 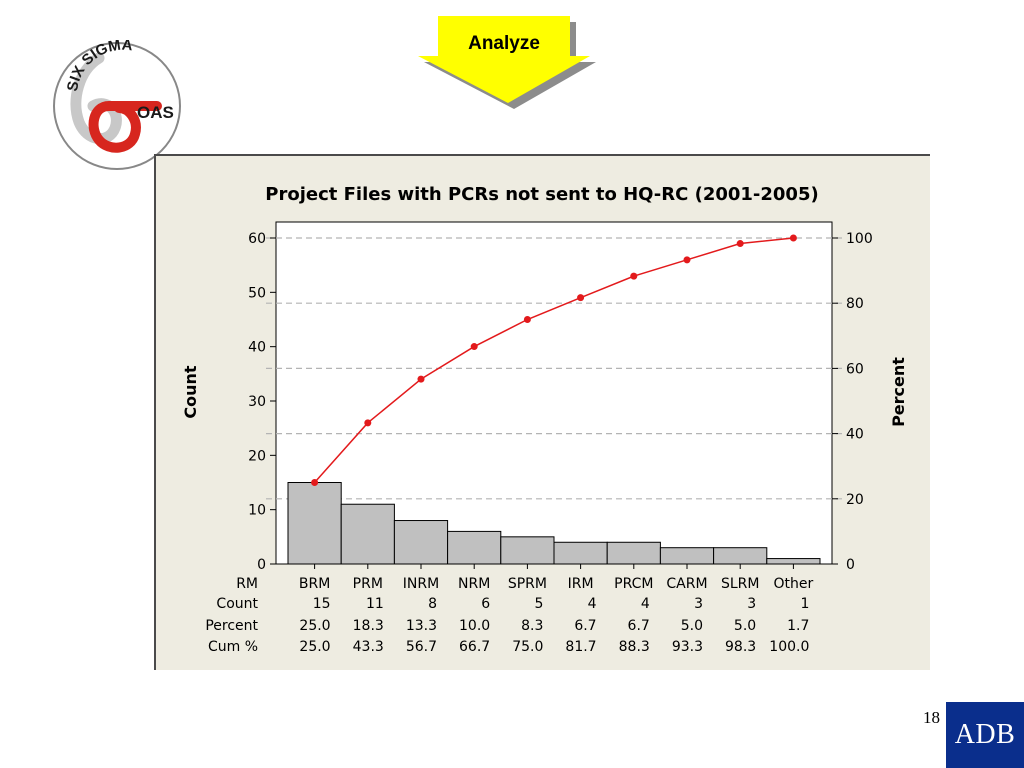 What do you see at coordinates (421, 584) in the screenshot?
I see `category-label: INRM` at bounding box center [421, 584].